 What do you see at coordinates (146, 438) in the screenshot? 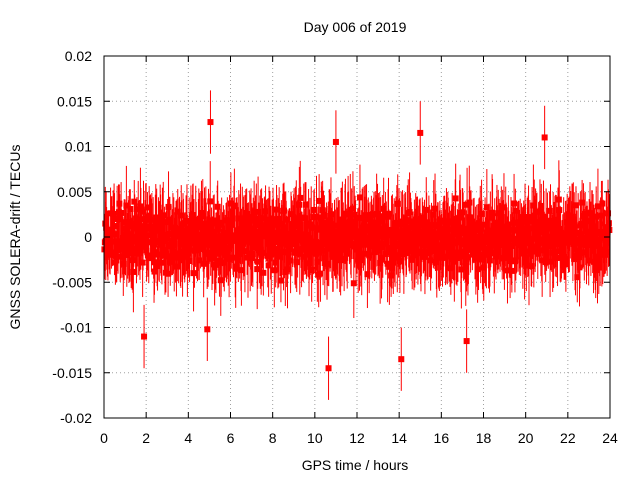
I see `x-tick-label: 2` at bounding box center [146, 438].